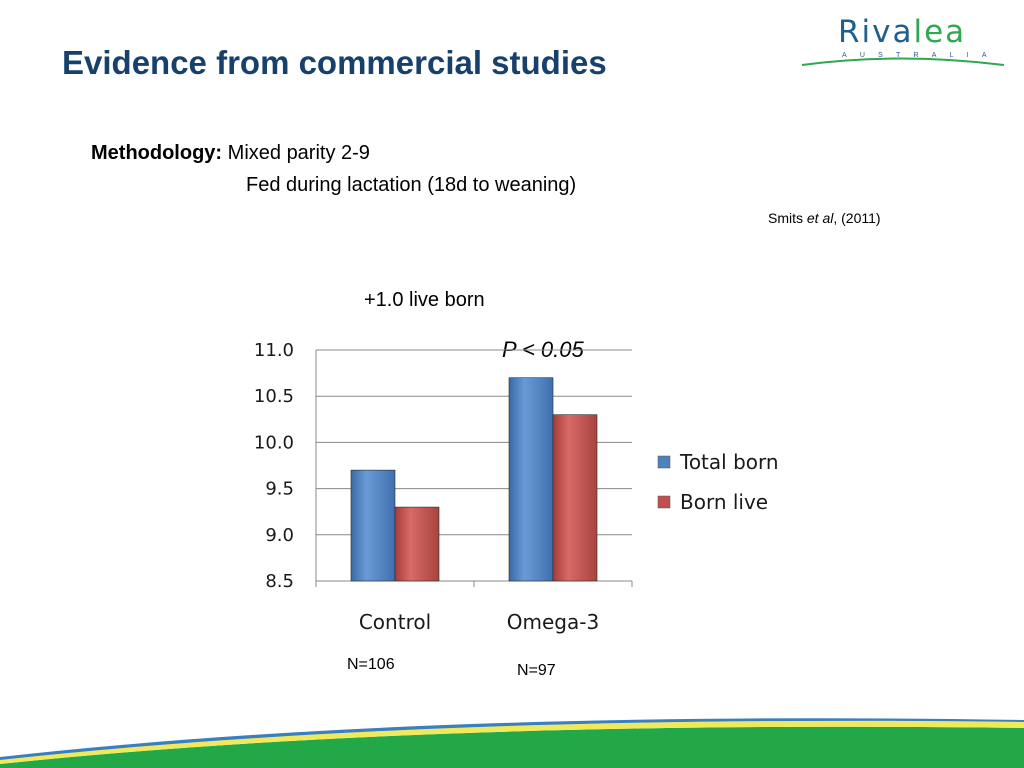 Image resolution: width=1024 pixels, height=768 pixels. Describe the element at coordinates (373, 525) in the screenshot. I see `bar-total-born-control` at that location.